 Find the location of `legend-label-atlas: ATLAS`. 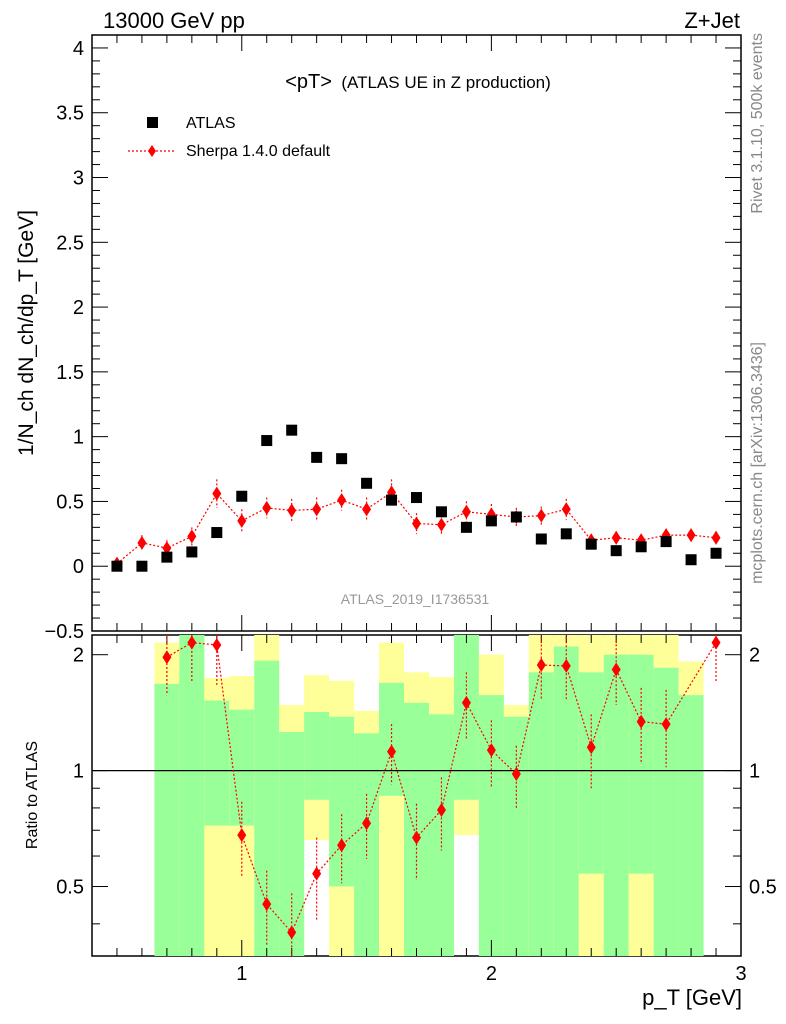

legend-label-atlas: ATLAS is located at coordinates (211, 123).